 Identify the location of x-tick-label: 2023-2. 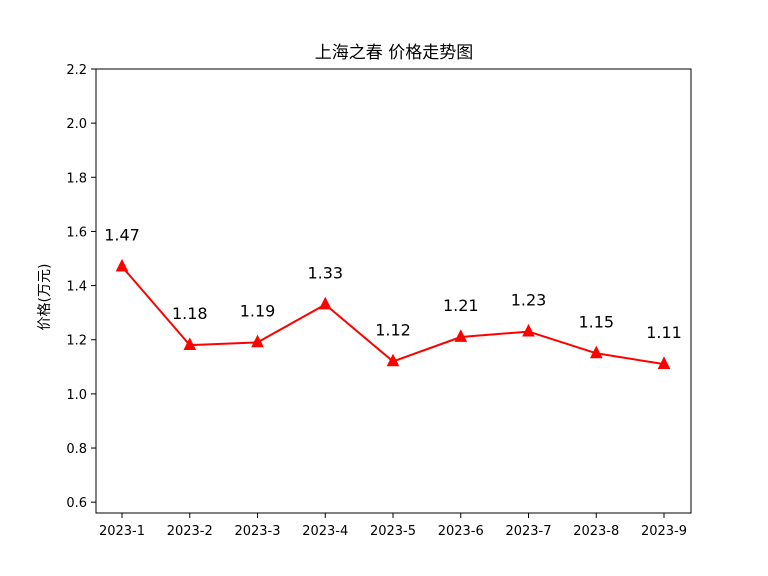
(190, 531).